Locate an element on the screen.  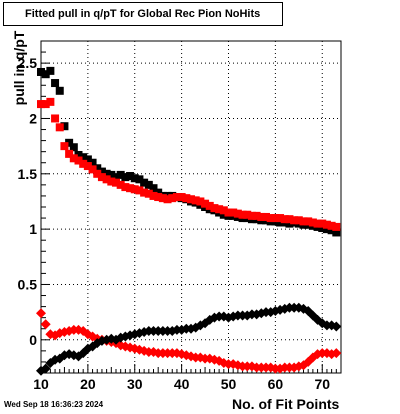
x-tick-label: 20 is located at coordinates (88, 384).